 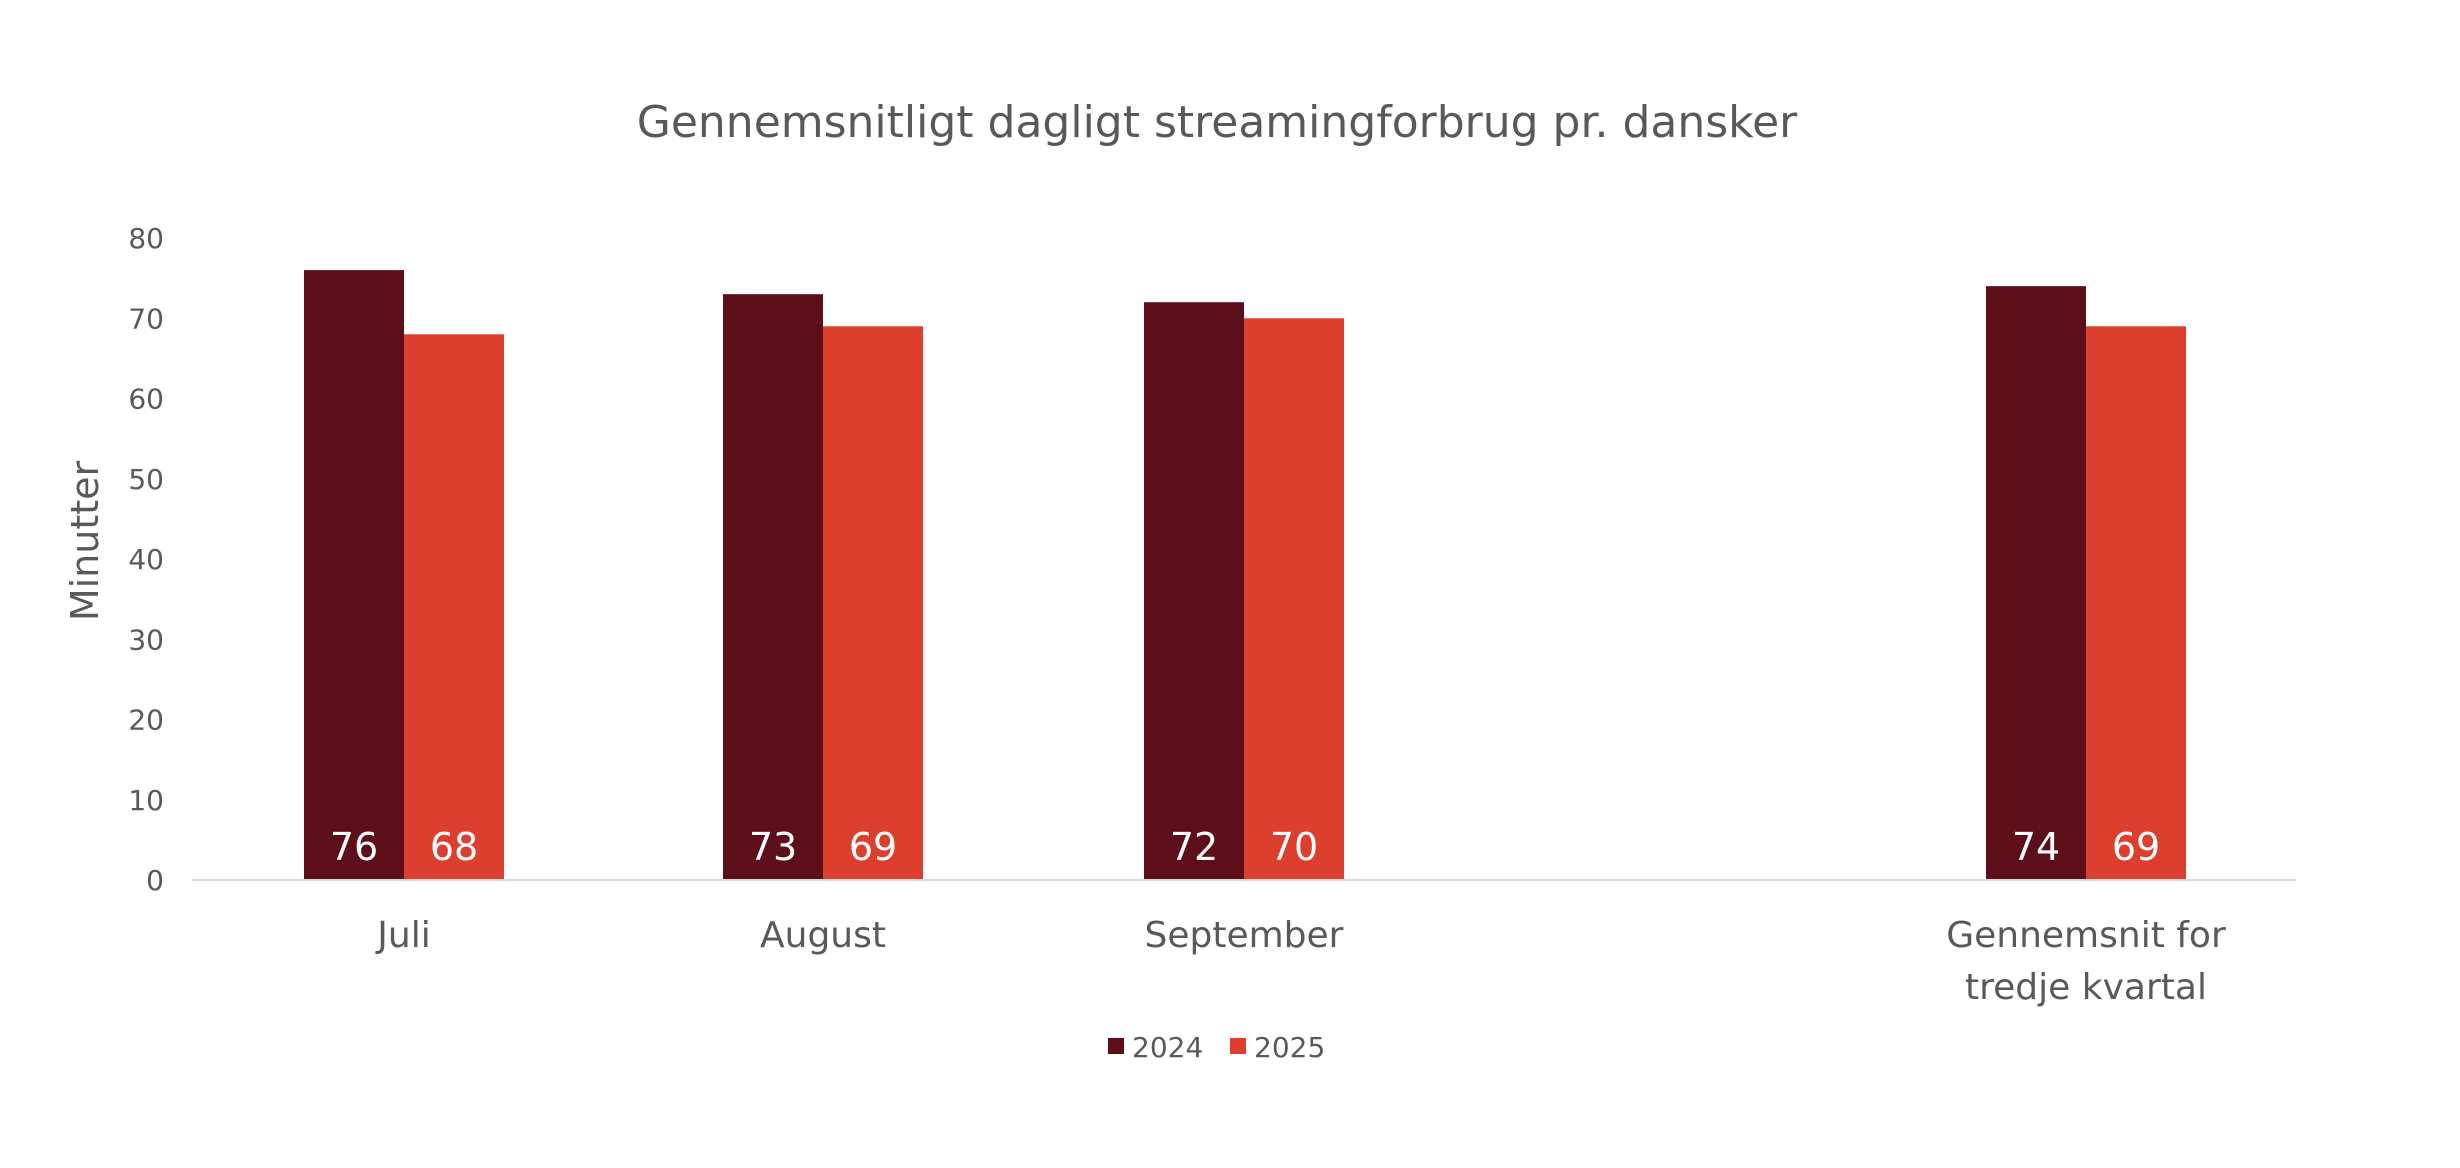 I want to click on data-label: 68, so click(x=454, y=847).